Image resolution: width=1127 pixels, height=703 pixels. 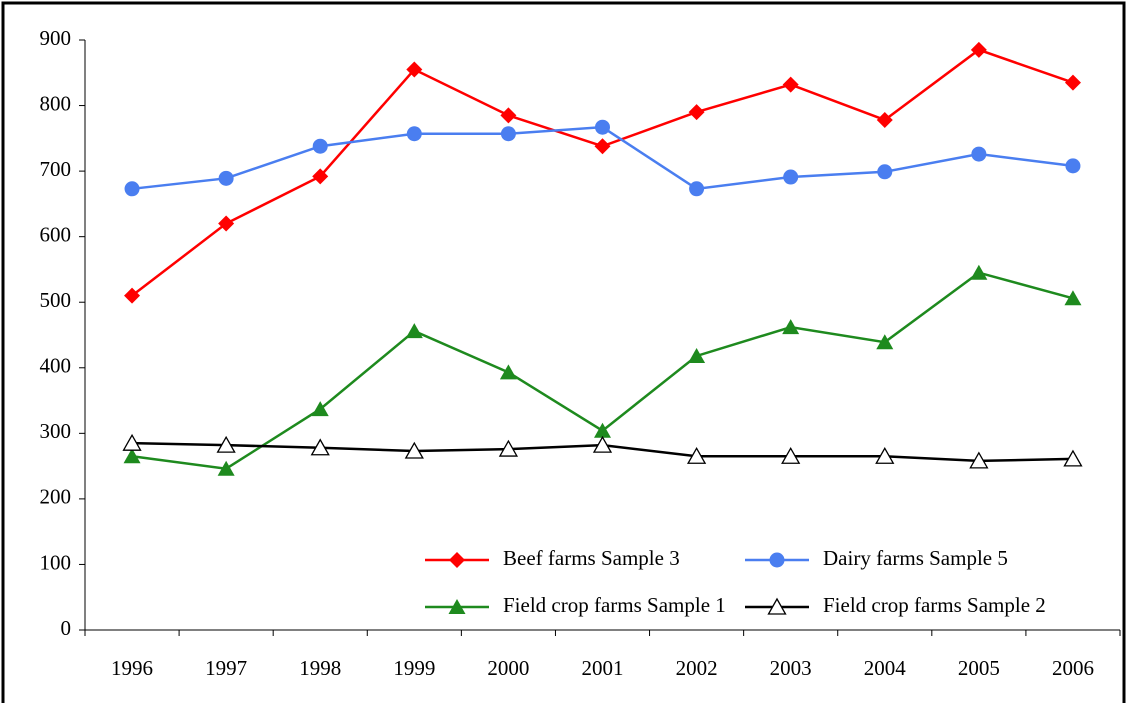 I want to click on y-tick-label: 200, so click(x=56, y=497).